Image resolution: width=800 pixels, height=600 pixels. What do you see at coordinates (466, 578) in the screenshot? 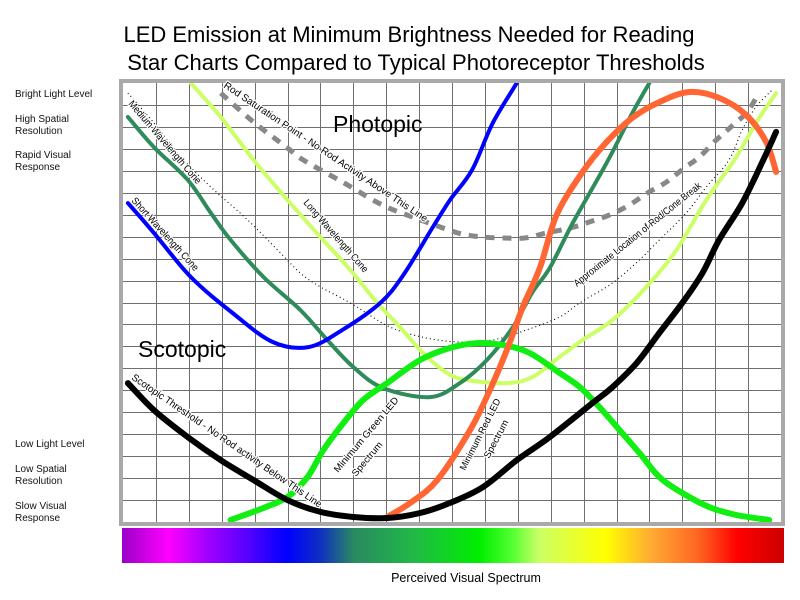
I see `x-axis-label: Perceived Visual Spectrum` at bounding box center [466, 578].